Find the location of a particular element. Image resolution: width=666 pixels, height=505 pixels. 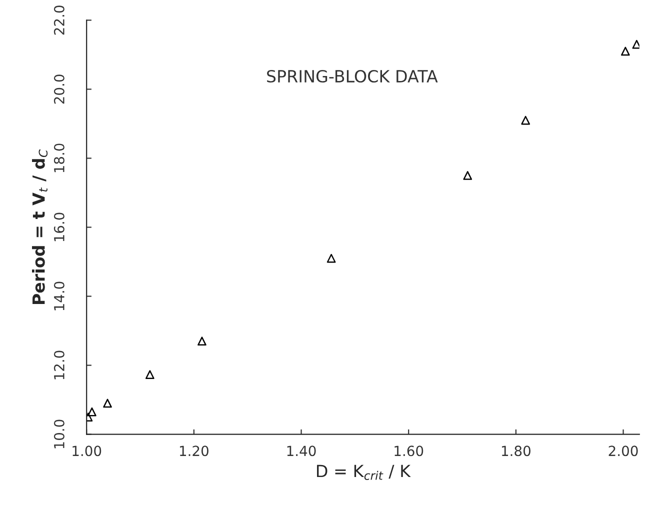

y-tick-label: 20.0 is located at coordinates (59, 89).